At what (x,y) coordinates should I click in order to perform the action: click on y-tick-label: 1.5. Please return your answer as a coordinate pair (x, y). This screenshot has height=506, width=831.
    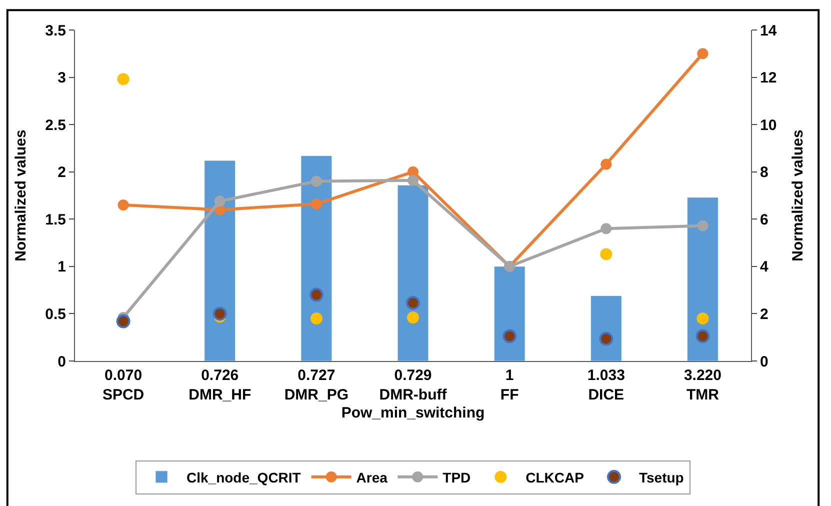
    Looking at the image, I should click on (55, 219).